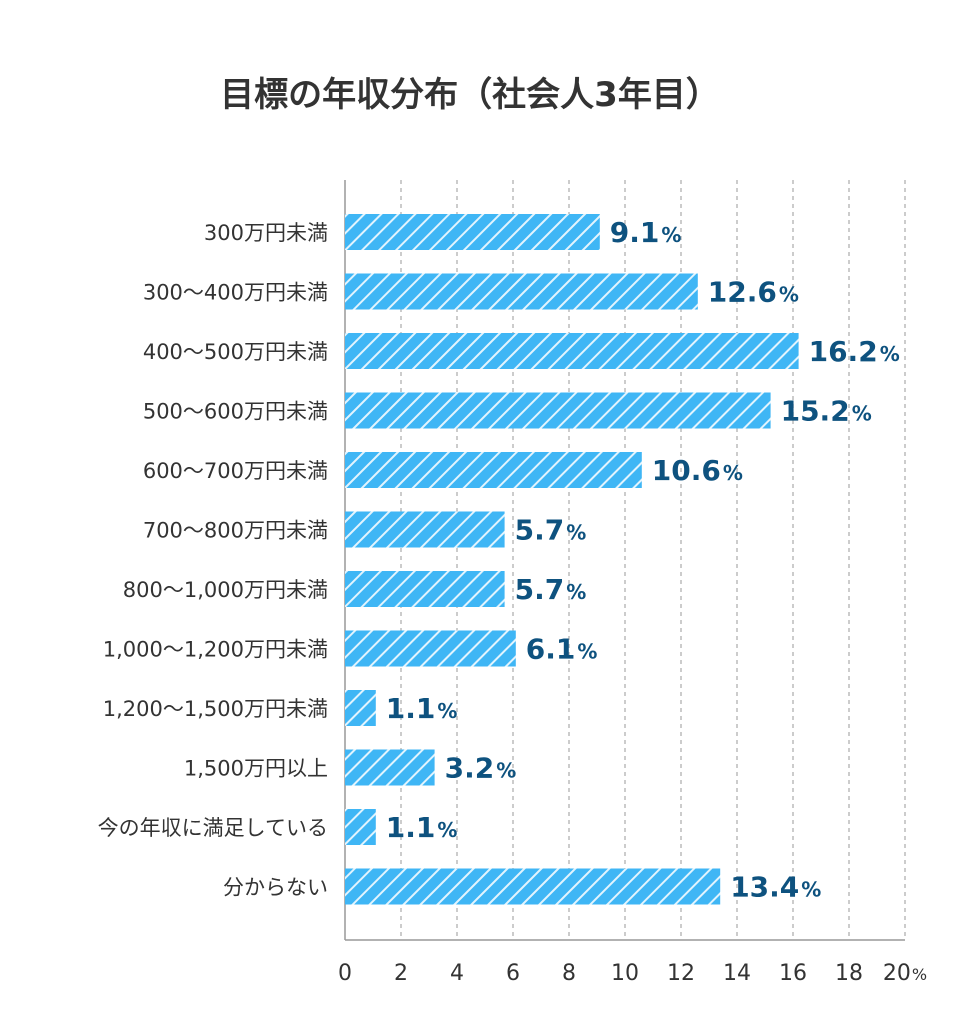 The height and width of the screenshot is (1010, 960). What do you see at coordinates (775, 887) in the screenshot?
I see `data-label: 13.4%` at bounding box center [775, 887].